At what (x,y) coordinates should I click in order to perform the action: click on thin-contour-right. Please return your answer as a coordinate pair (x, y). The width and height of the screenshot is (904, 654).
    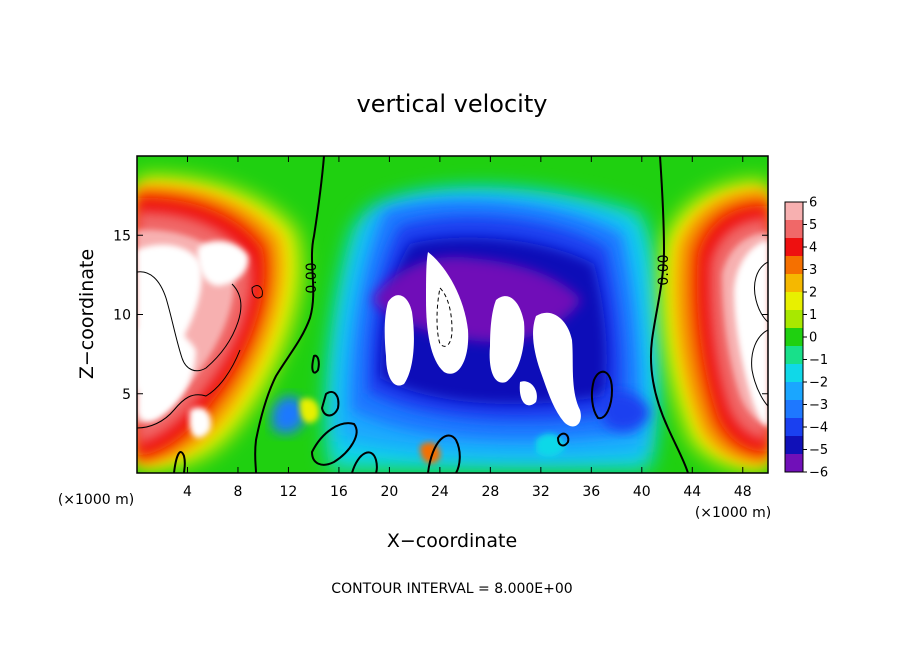
    Looking at the image, I should click on (761, 292).